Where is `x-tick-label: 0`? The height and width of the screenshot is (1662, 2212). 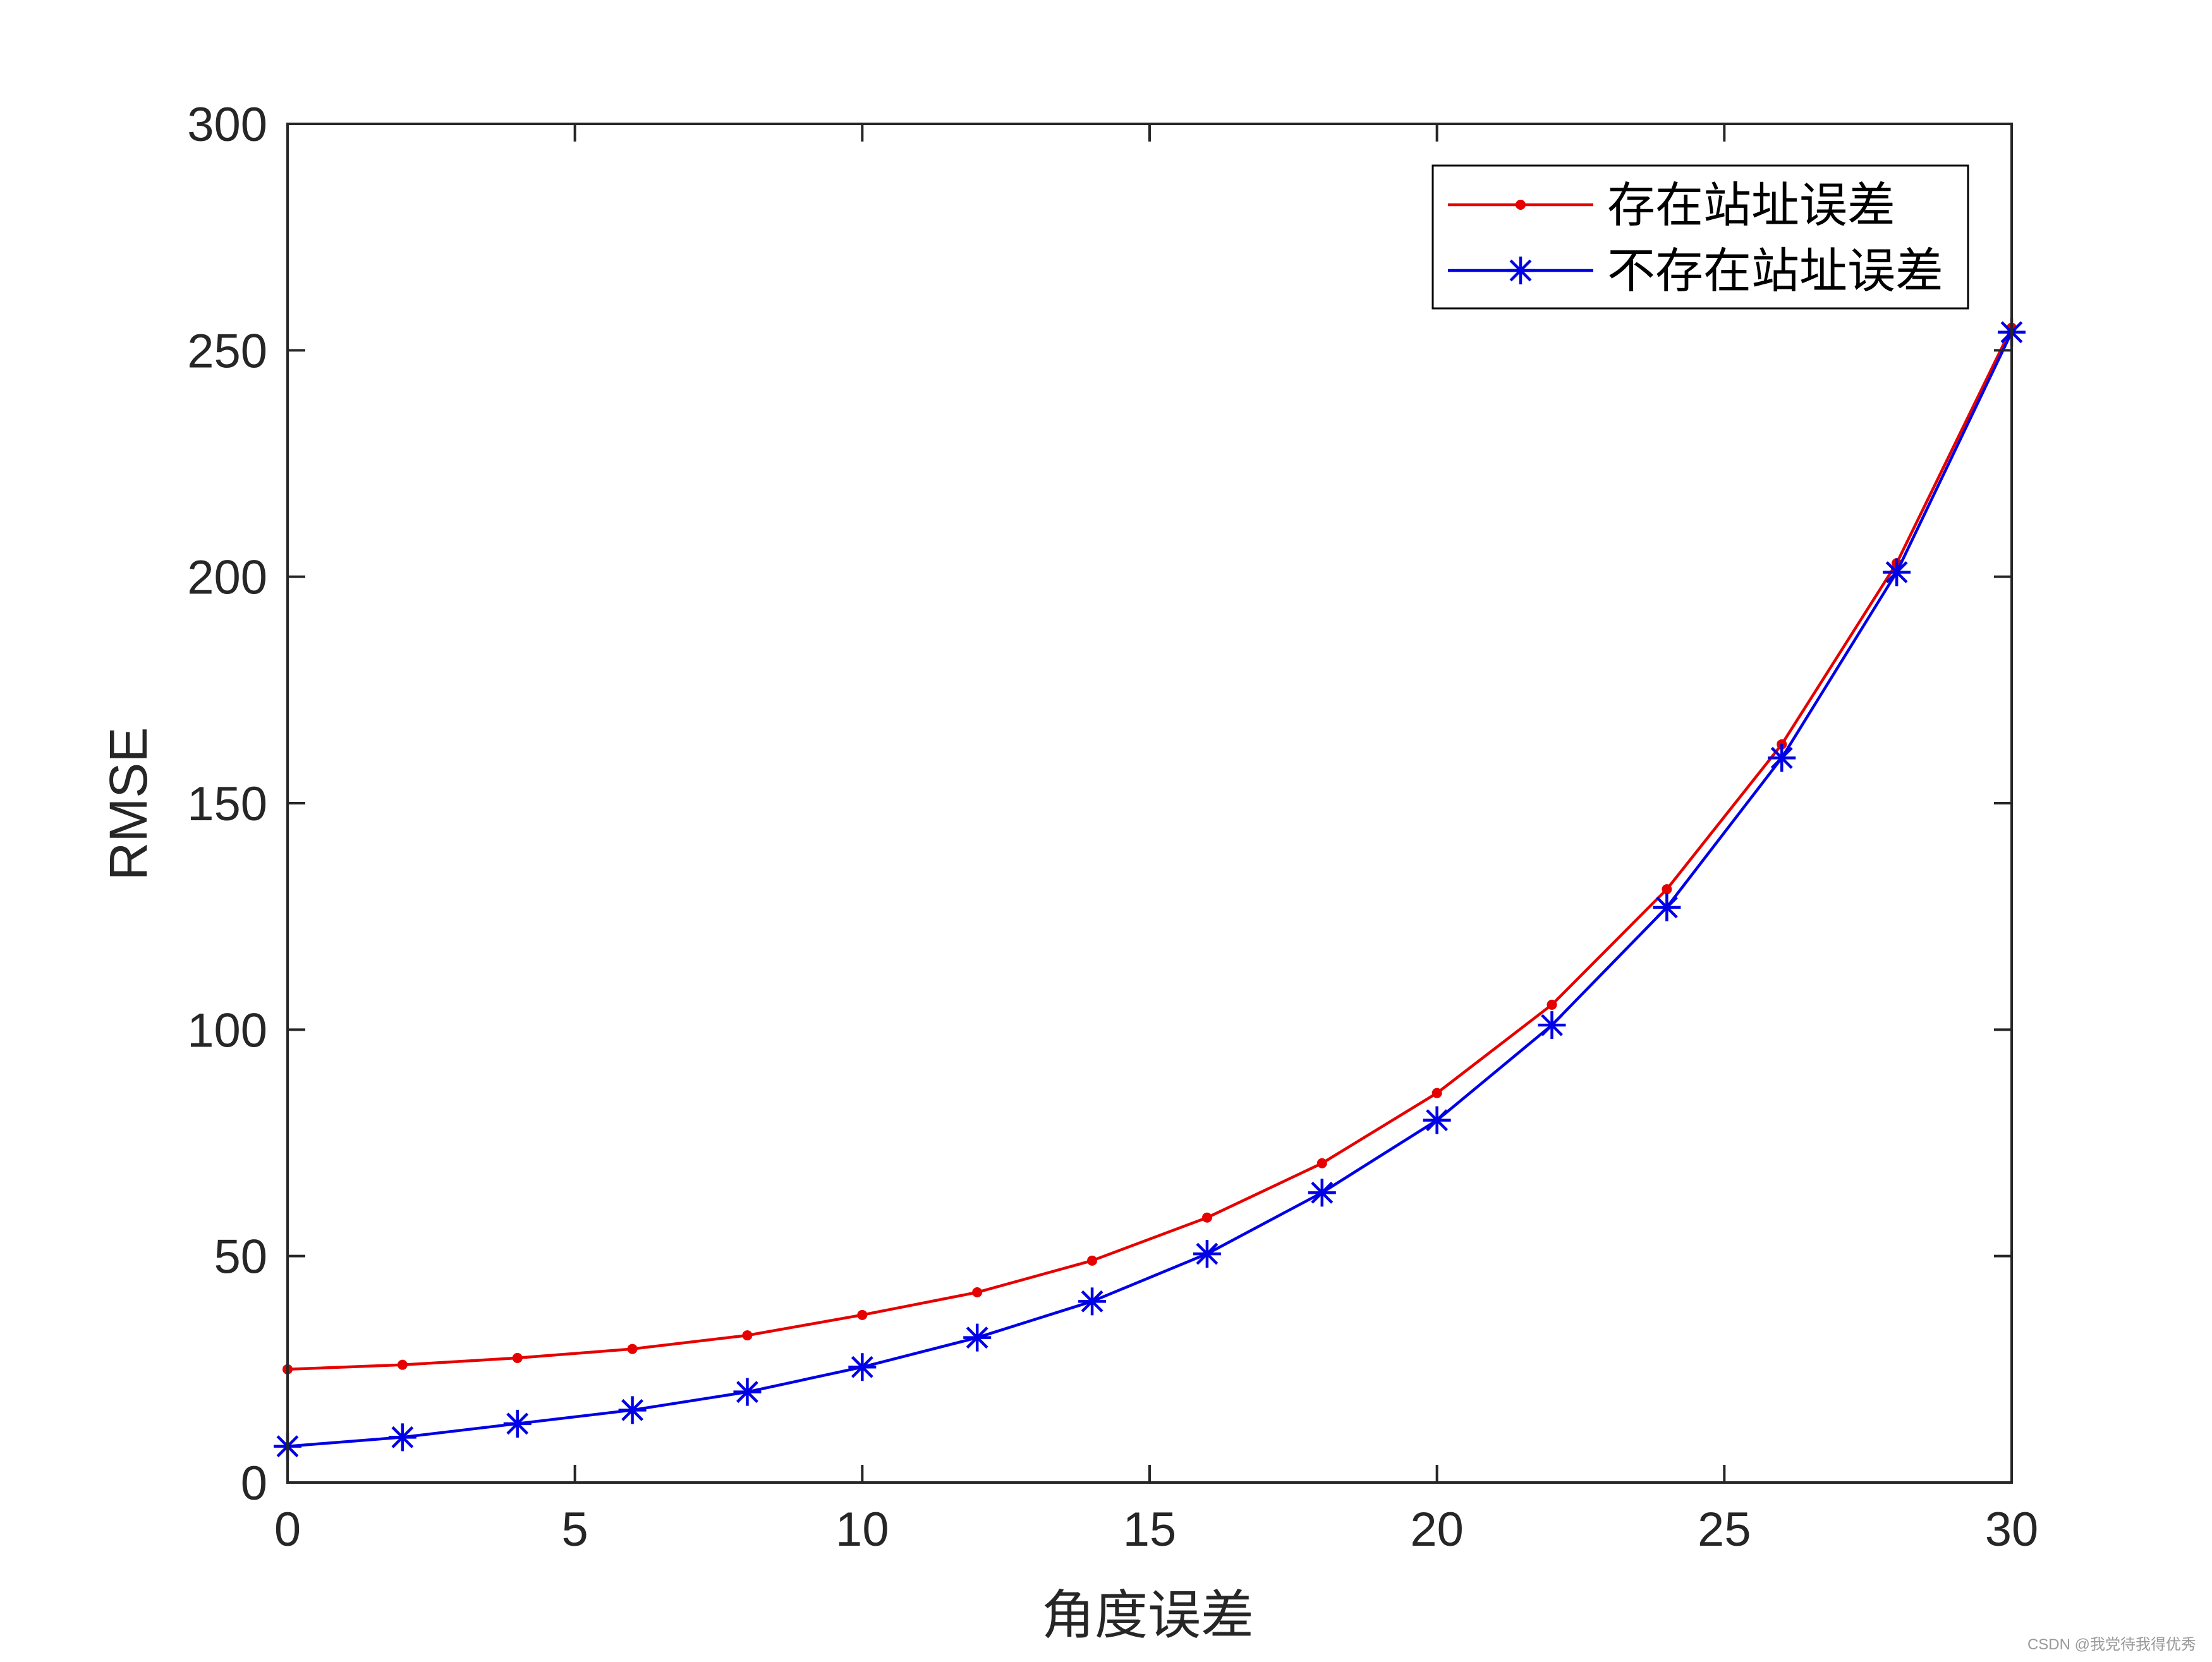 x-tick-label: 0 is located at coordinates (287, 1529).